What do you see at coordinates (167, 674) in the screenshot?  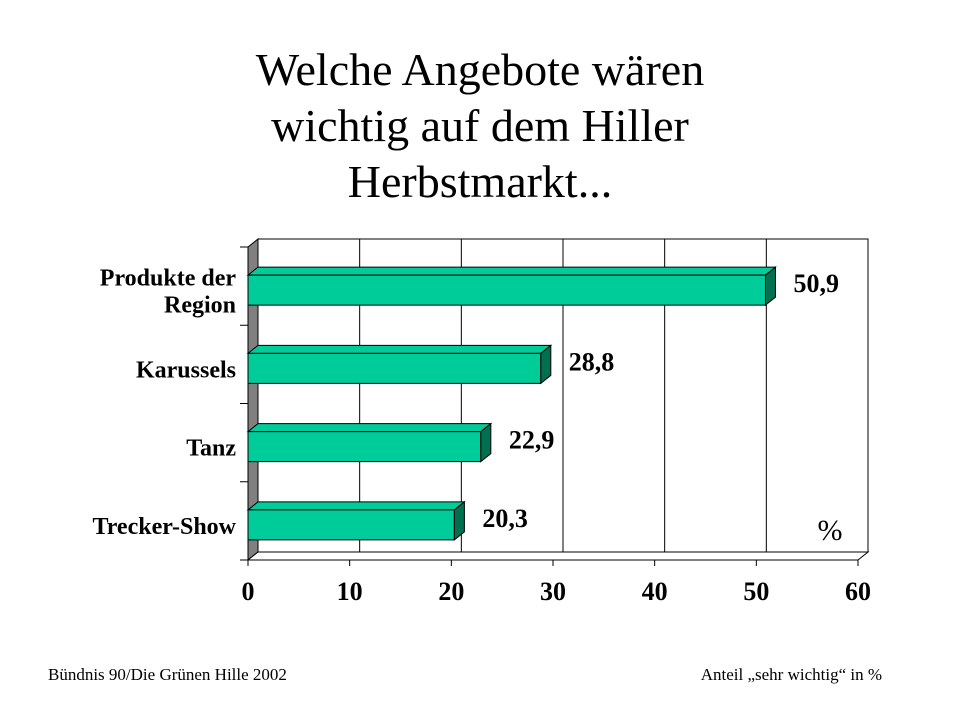 I see `footer-source: Bündnis 90/Die Grünen Hille 2002` at bounding box center [167, 674].